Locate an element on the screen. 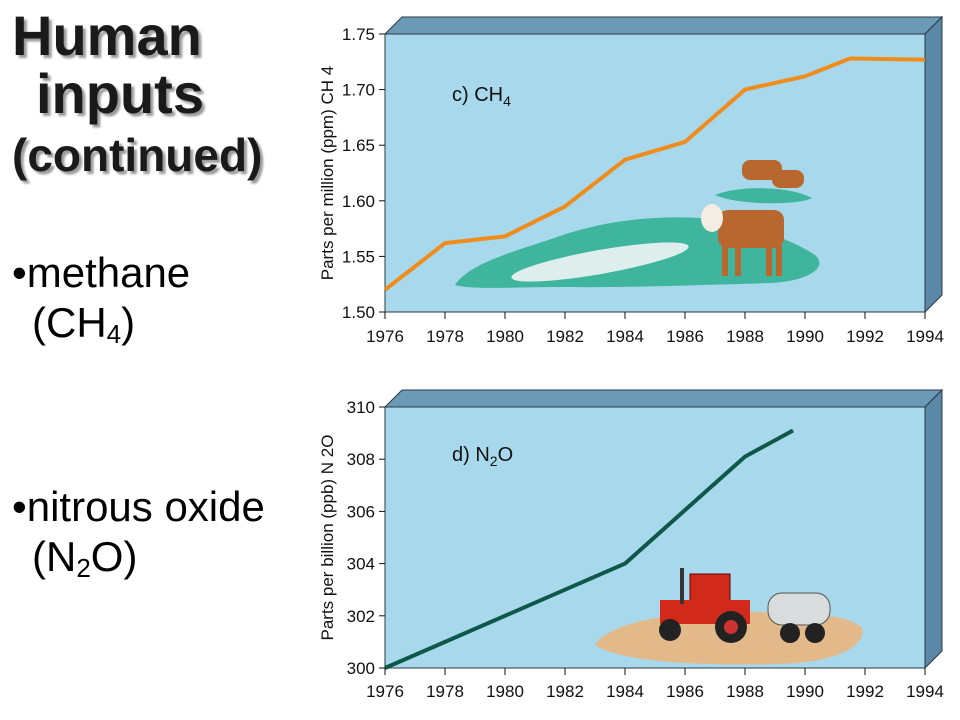 Image resolution: width=960 pixels, height=720 pixels. bullet-nitrous-oxide: •nitrous oxide (N2O) is located at coordinates (138, 533).